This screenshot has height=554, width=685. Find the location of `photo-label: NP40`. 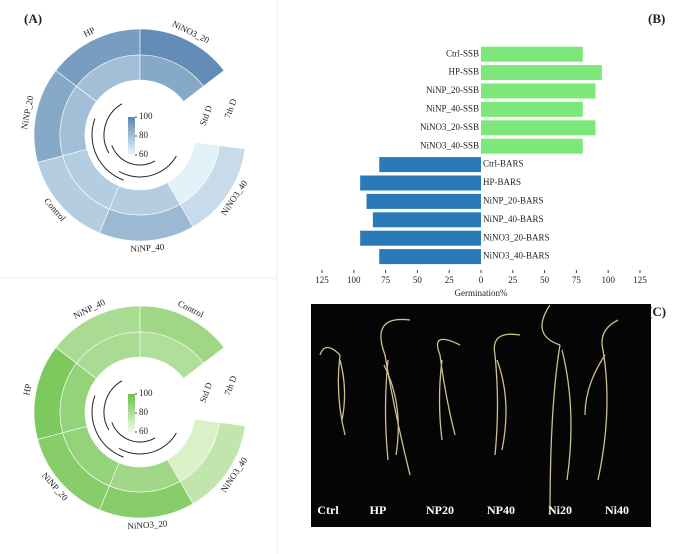

photo-label: NP40 is located at coordinates (501, 510).